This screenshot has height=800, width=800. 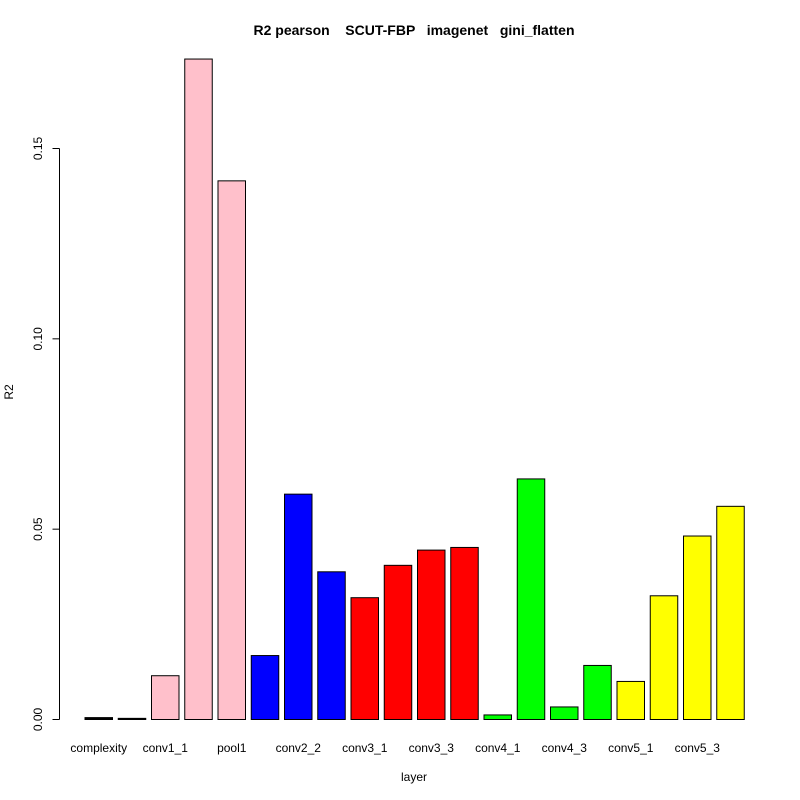 I want to click on x-tick-label: conv4_3, so click(x=565, y=748).